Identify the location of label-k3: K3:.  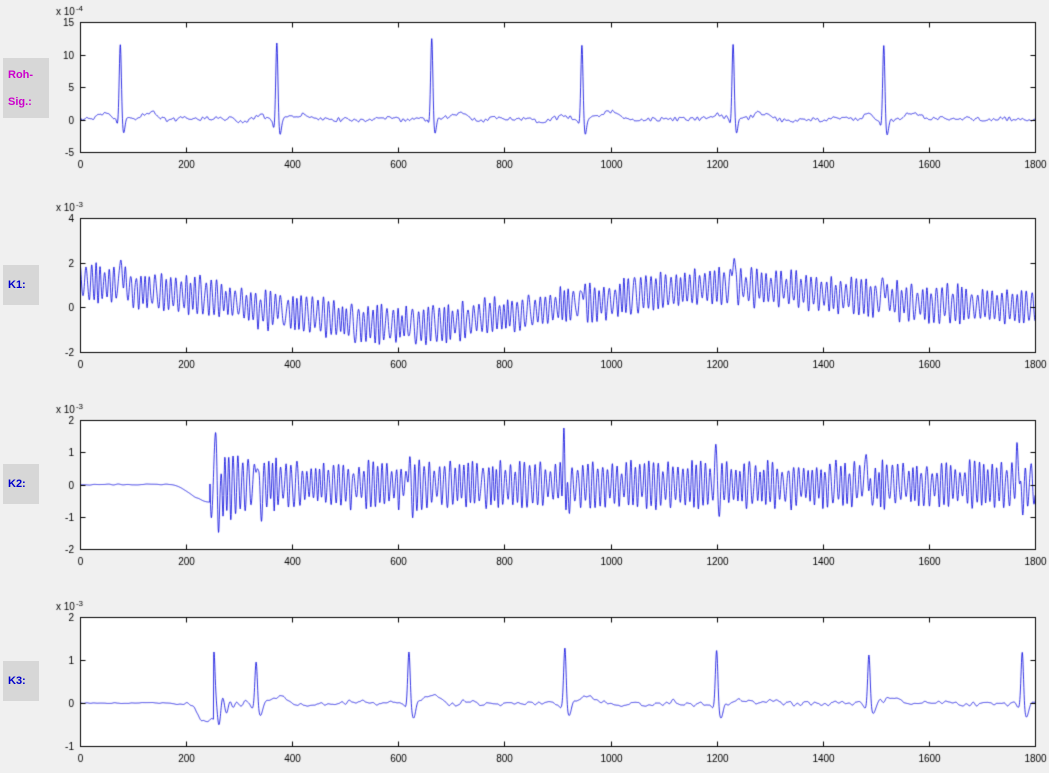
(21, 681).